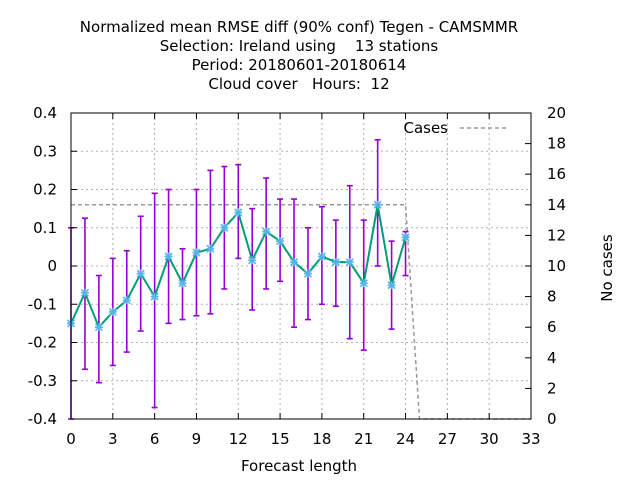  Describe the element at coordinates (42, 381) in the screenshot. I see `y-tick-label: -0.3` at that location.